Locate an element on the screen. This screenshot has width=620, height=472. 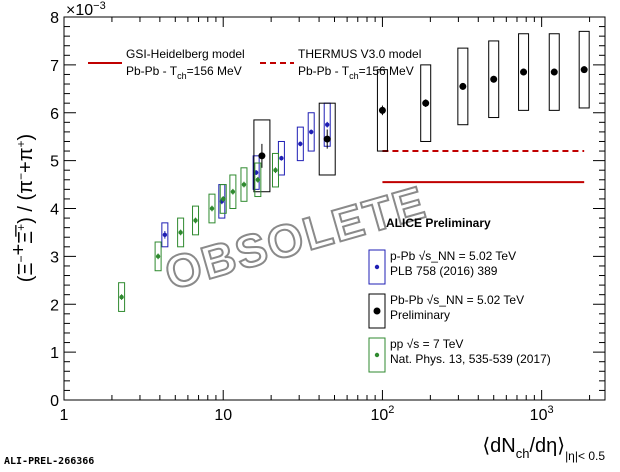
obsolete-stamp: OBSOLETE is located at coordinates (295, 238).